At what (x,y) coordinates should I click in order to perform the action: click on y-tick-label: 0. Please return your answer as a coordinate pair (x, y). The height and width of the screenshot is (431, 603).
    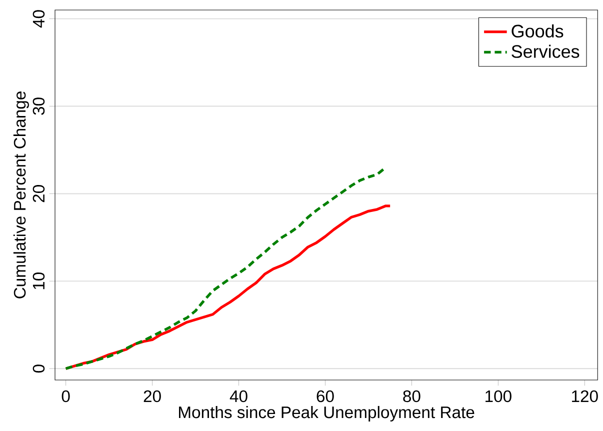
    Looking at the image, I should click on (38, 368).